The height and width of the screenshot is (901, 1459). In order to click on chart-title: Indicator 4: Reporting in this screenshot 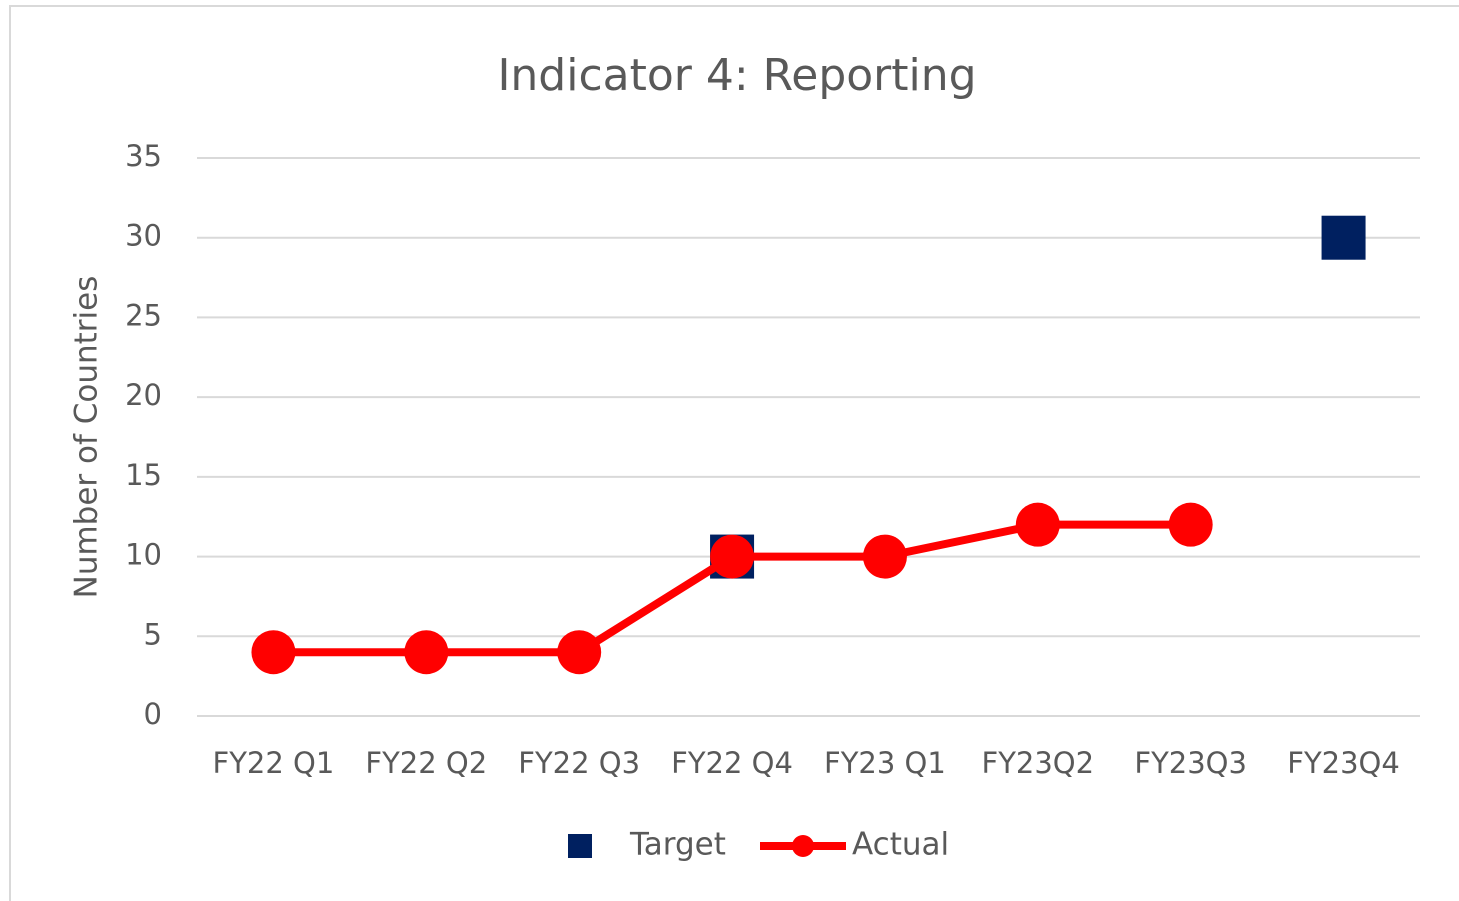, I will do `click(736, 75)`.